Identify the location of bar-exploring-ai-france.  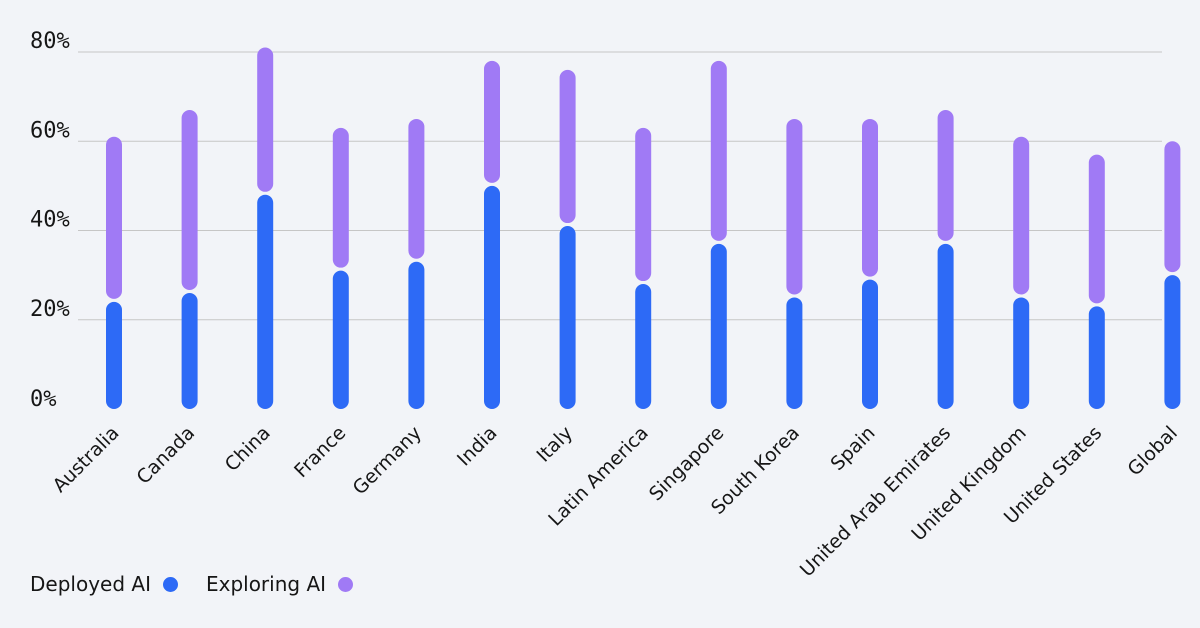
(340, 197).